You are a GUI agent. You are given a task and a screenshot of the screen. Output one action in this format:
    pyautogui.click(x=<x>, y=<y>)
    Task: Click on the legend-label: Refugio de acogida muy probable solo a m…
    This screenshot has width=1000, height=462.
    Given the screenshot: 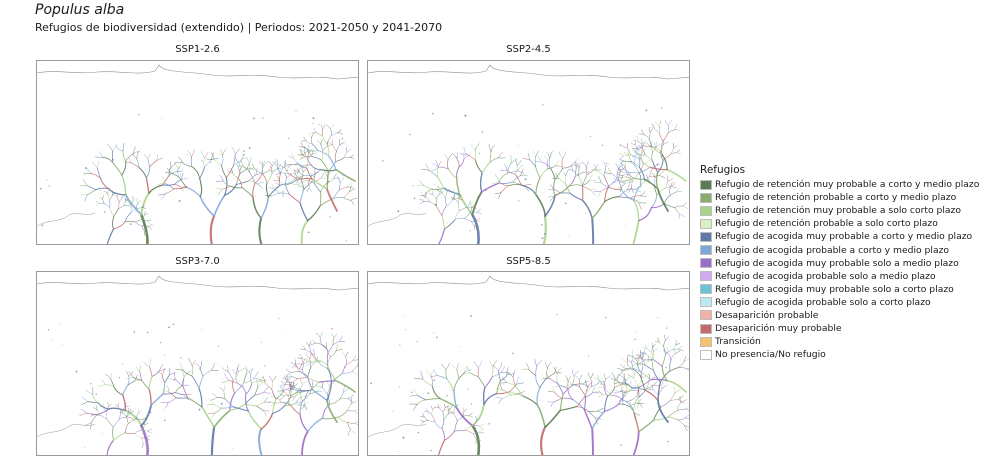 What is the action you would take?
    pyautogui.click(x=837, y=263)
    